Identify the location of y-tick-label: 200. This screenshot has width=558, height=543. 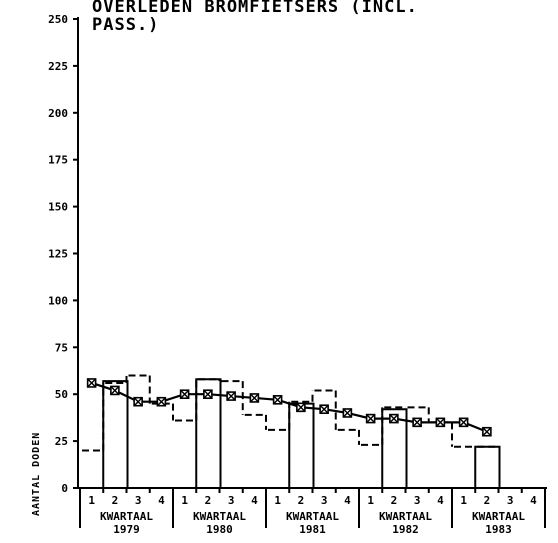
(58, 113).